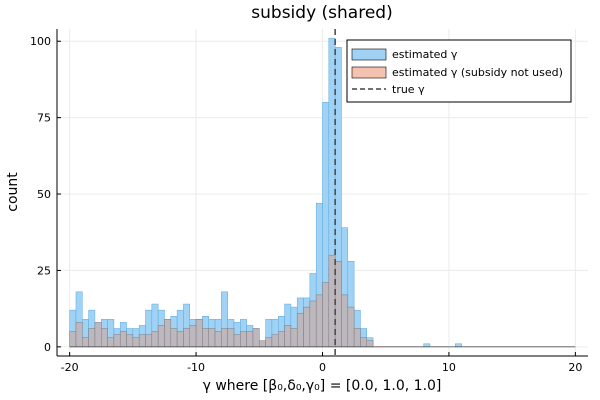  Describe the element at coordinates (369, 54) in the screenshot. I see `legend-swatch-estimated` at that location.